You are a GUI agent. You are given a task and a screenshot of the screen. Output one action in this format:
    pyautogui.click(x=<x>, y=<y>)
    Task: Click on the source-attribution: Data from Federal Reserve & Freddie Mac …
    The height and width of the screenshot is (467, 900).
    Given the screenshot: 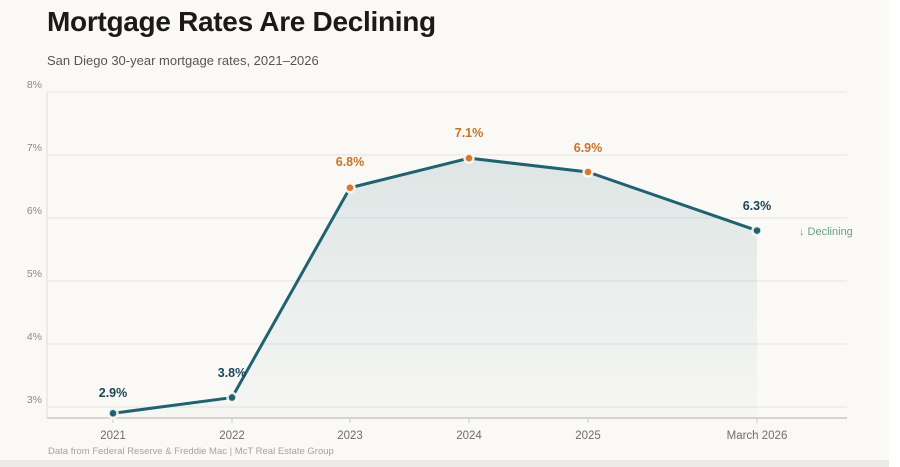 What is the action you would take?
    pyautogui.click(x=191, y=451)
    